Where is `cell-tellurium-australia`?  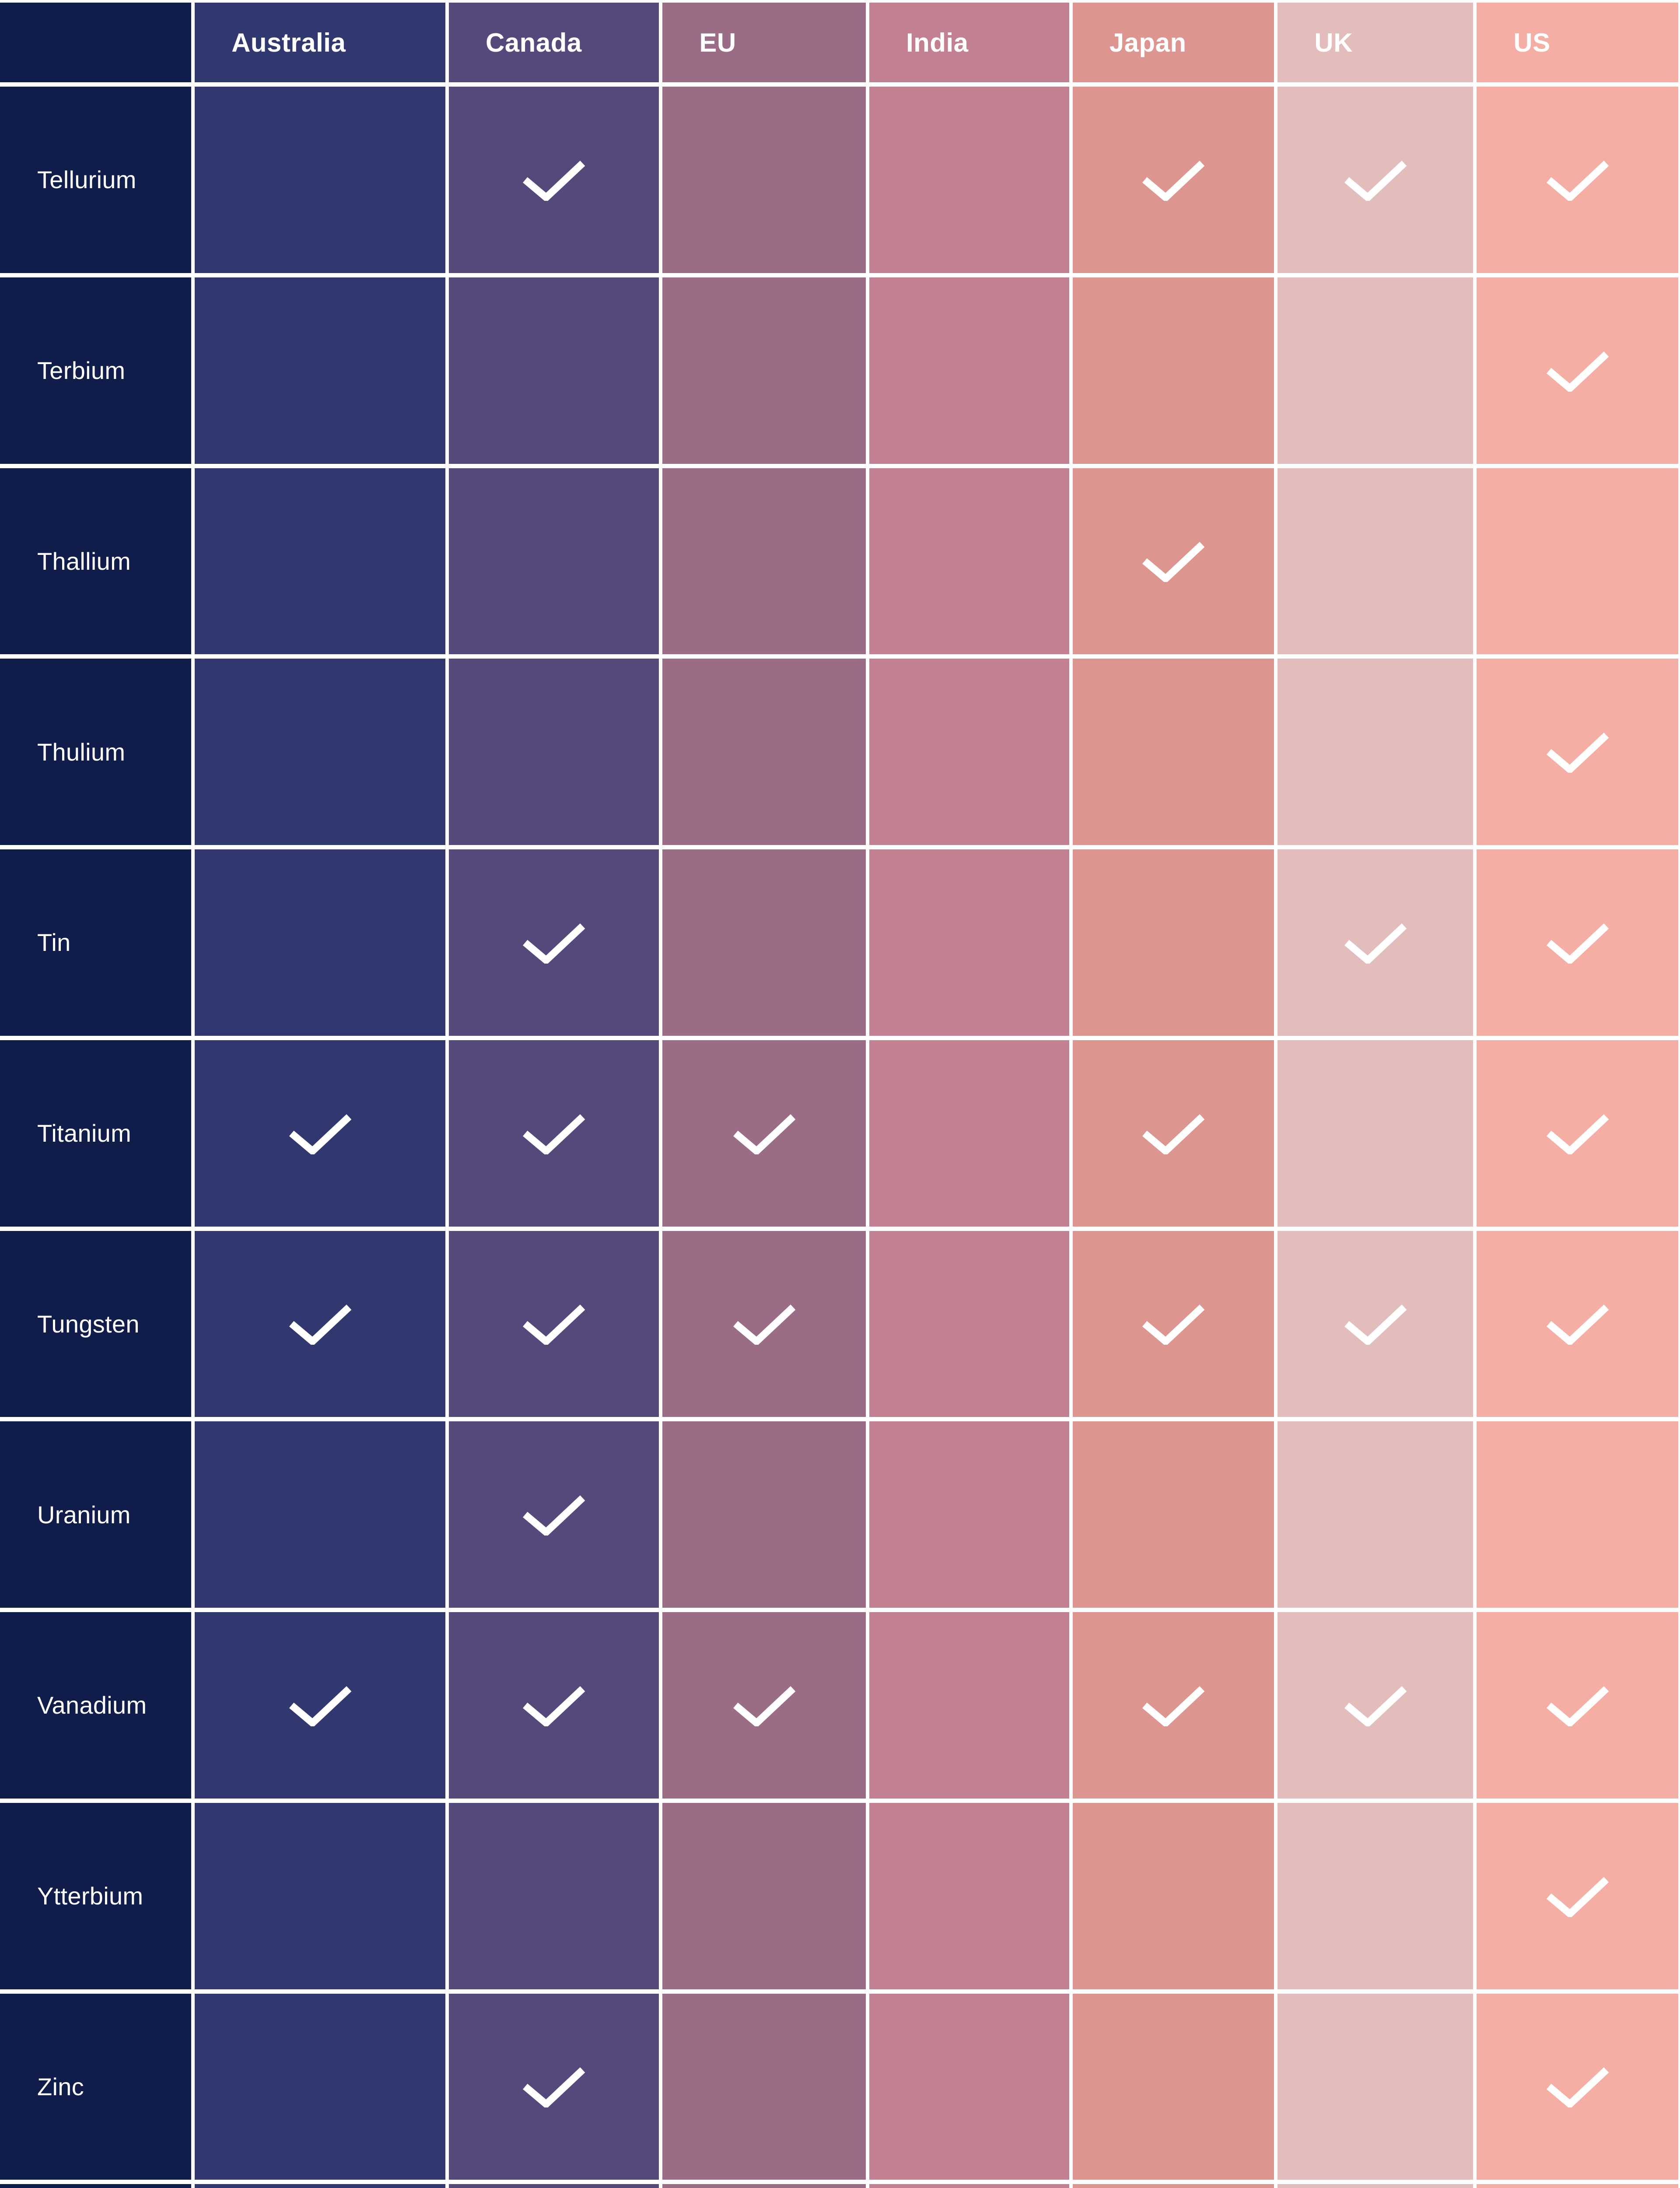
cell-tellurium-australia is located at coordinates (320, 180).